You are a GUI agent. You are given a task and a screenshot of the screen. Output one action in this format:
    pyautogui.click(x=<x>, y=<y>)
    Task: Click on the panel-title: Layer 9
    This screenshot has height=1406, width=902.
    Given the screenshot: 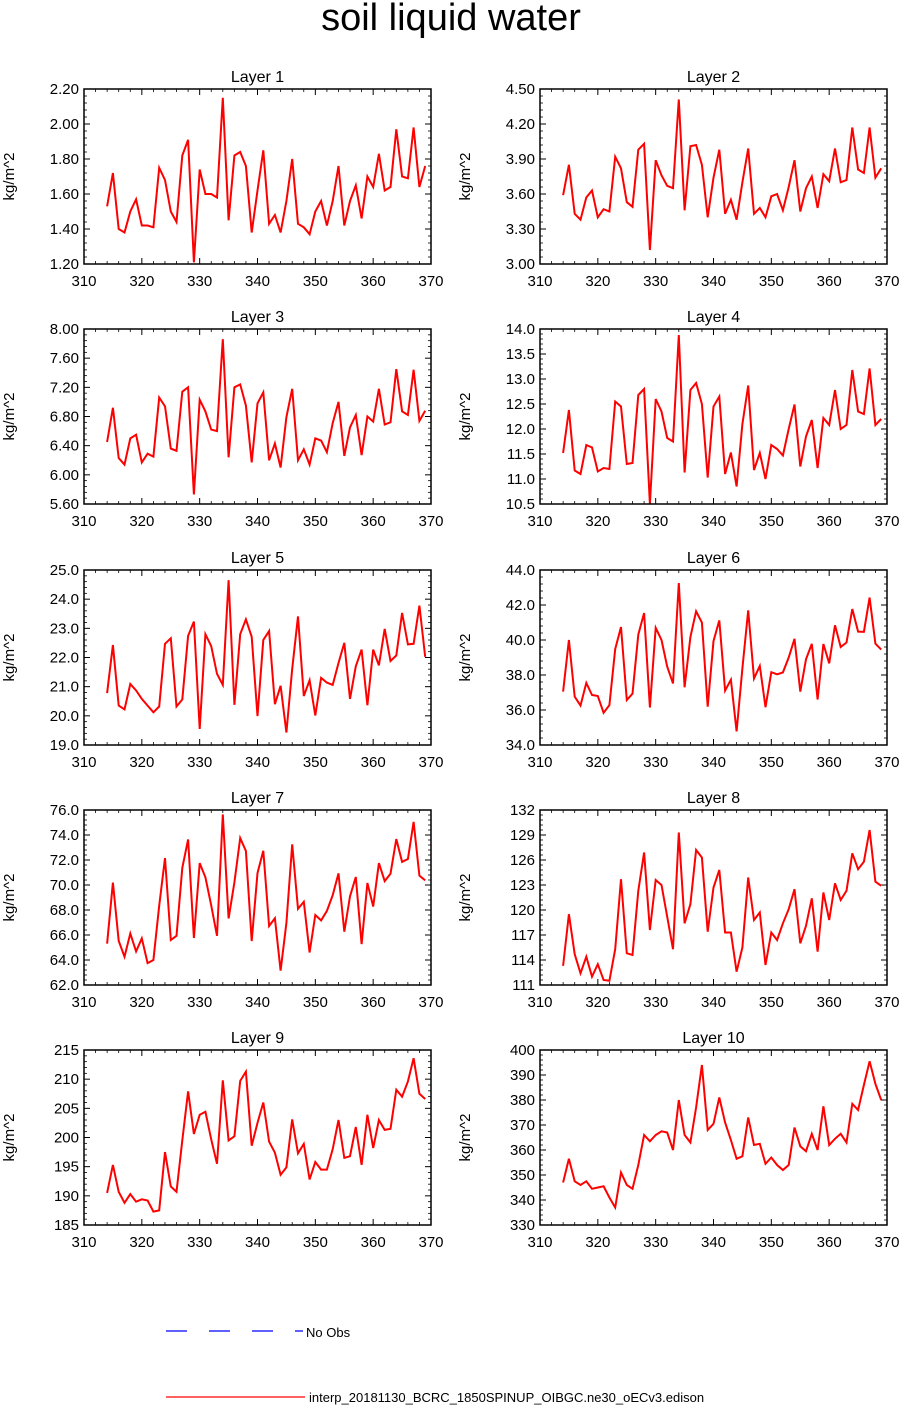 What is the action you would take?
    pyautogui.click(x=257, y=1038)
    